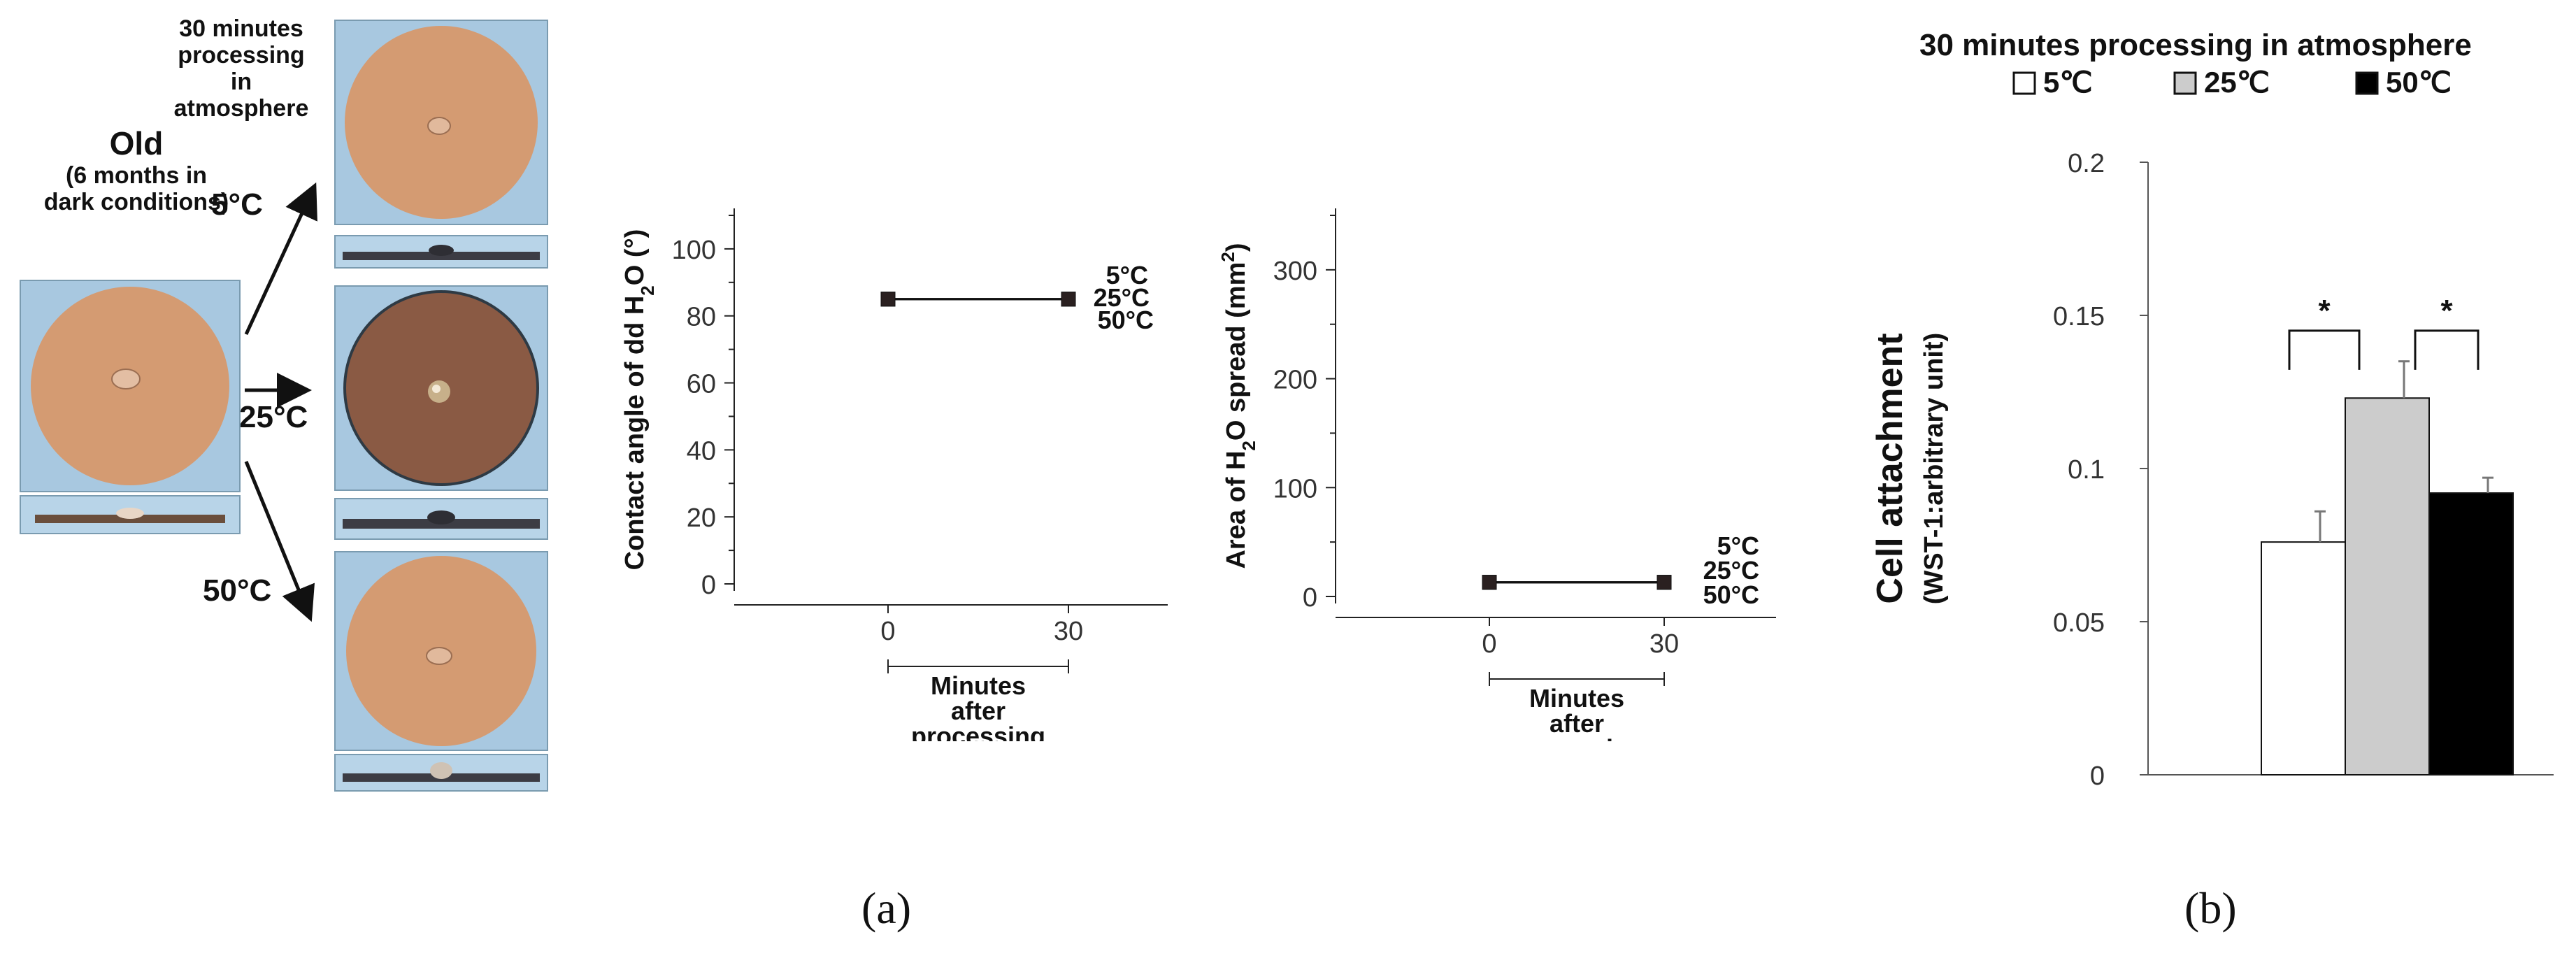 This screenshot has width=2576, height=965. I want to click on photo-5c, so click(441, 122).